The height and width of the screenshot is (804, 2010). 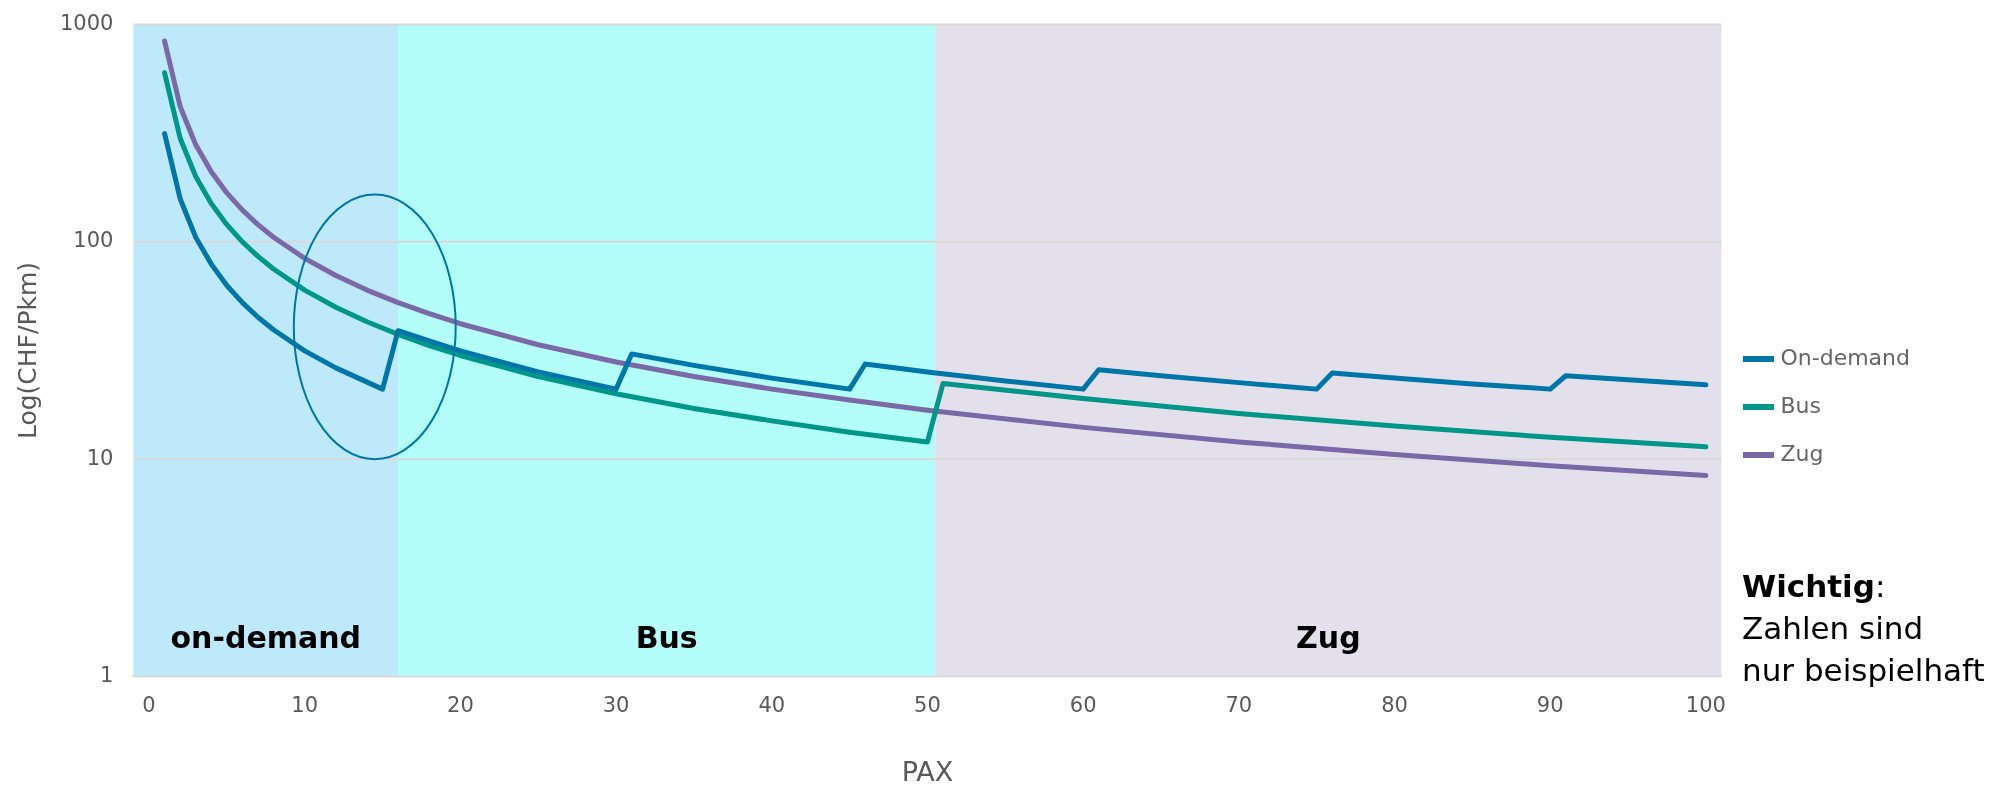 I want to click on band-label: on-demand, so click(x=266, y=638).